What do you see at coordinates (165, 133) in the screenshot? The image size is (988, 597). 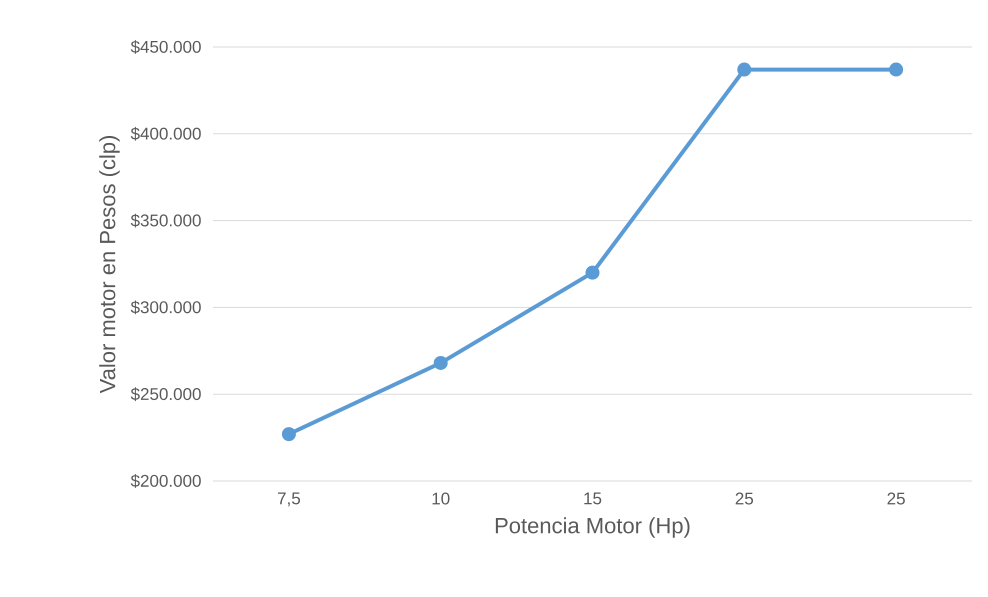 I see `y-tick-label: $400.000` at bounding box center [165, 133].